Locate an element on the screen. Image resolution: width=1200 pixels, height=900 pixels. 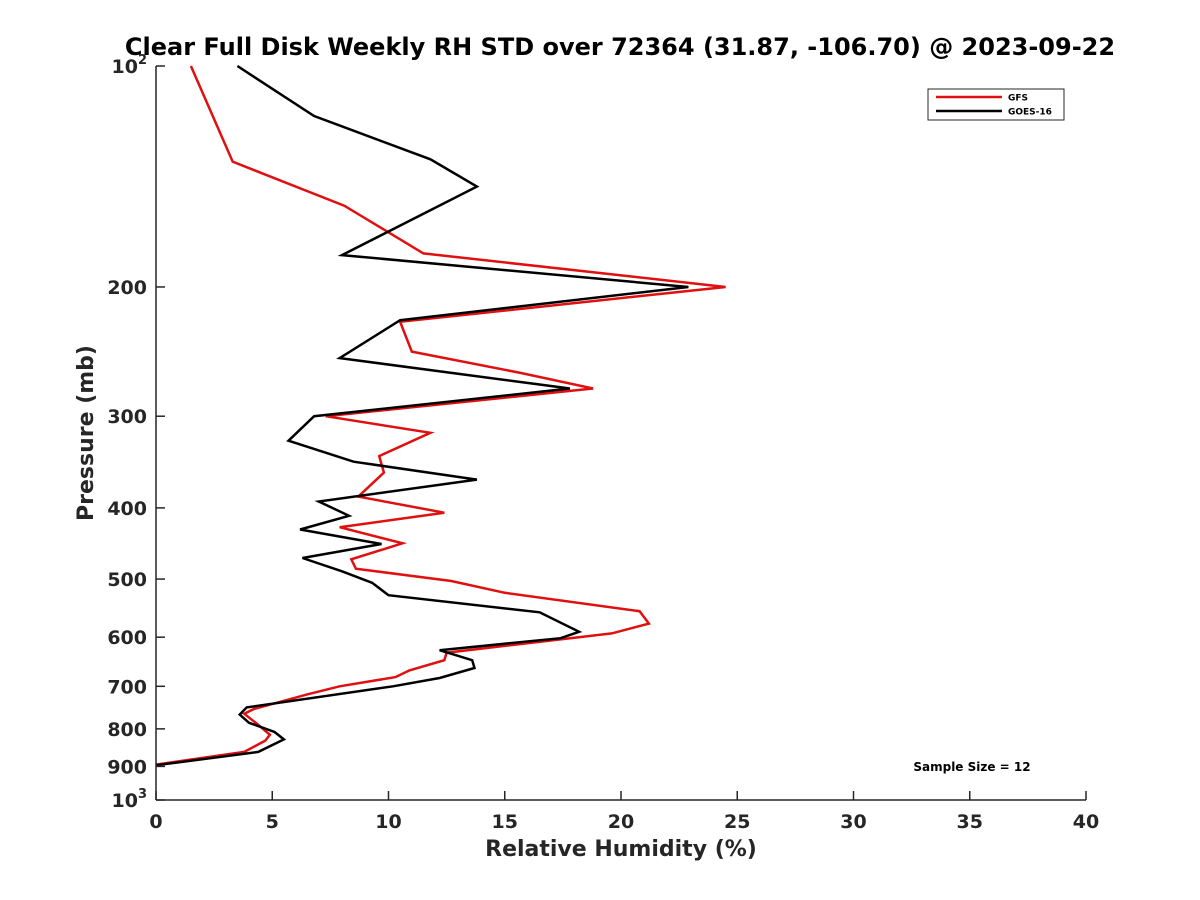
legend: GFS GOES-16 is located at coordinates (996, 104).